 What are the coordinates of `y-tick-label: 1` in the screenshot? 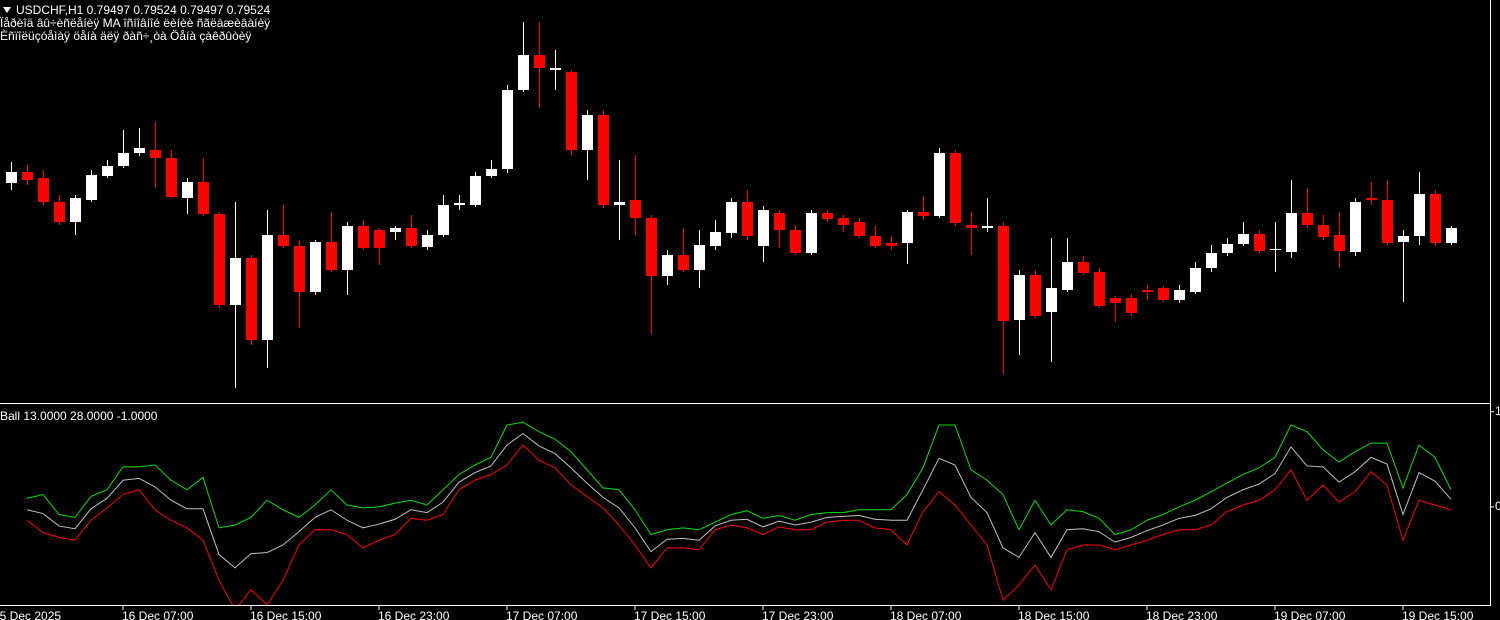 It's located at (1497, 411).